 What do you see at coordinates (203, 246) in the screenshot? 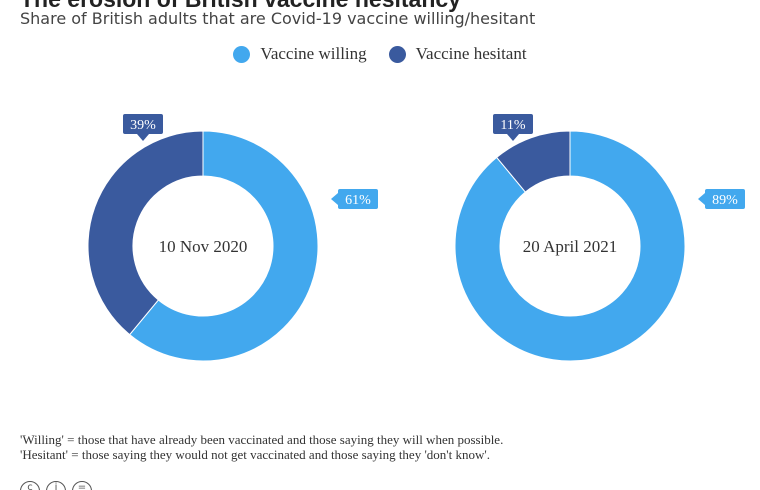
I see `donut-center-label-1: 10 Nov 2020` at bounding box center [203, 246].